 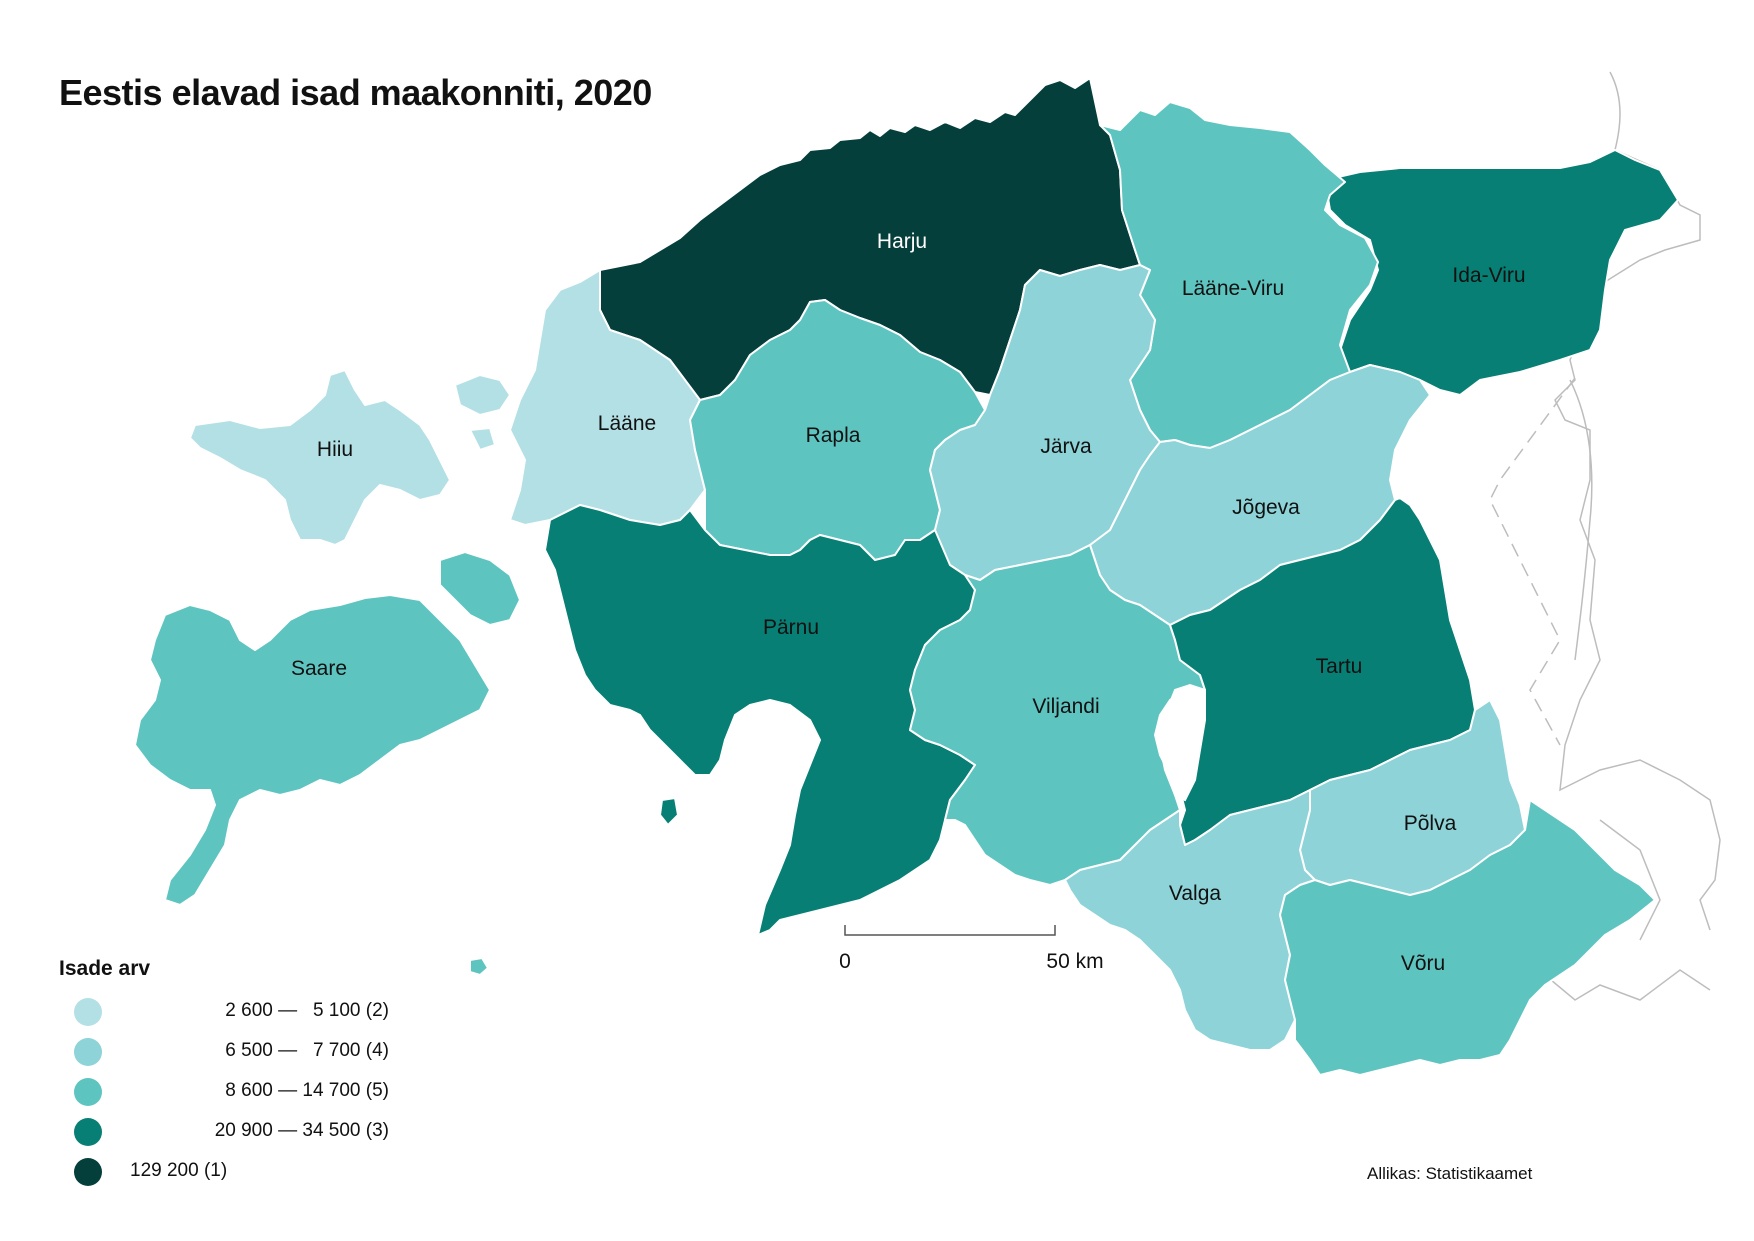 What do you see at coordinates (479, 966) in the screenshot?
I see `county-saare-ruhnu` at bounding box center [479, 966].